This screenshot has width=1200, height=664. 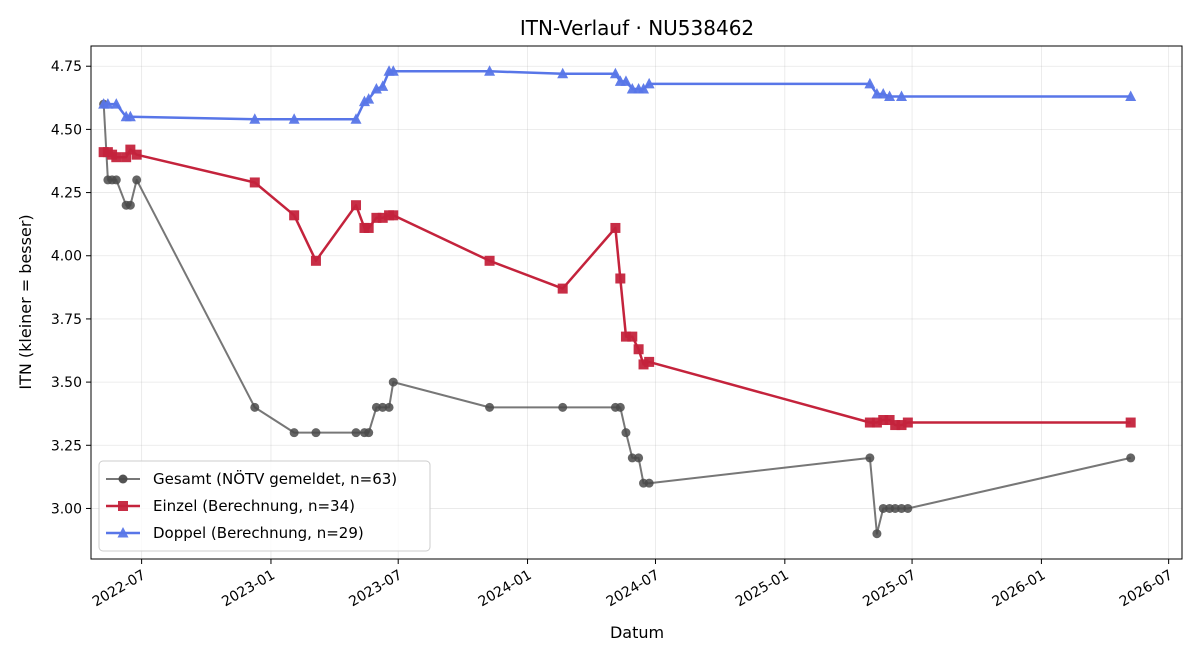 What do you see at coordinates (66, 509) in the screenshot?
I see `y-tick-label: 3.00` at bounding box center [66, 509].